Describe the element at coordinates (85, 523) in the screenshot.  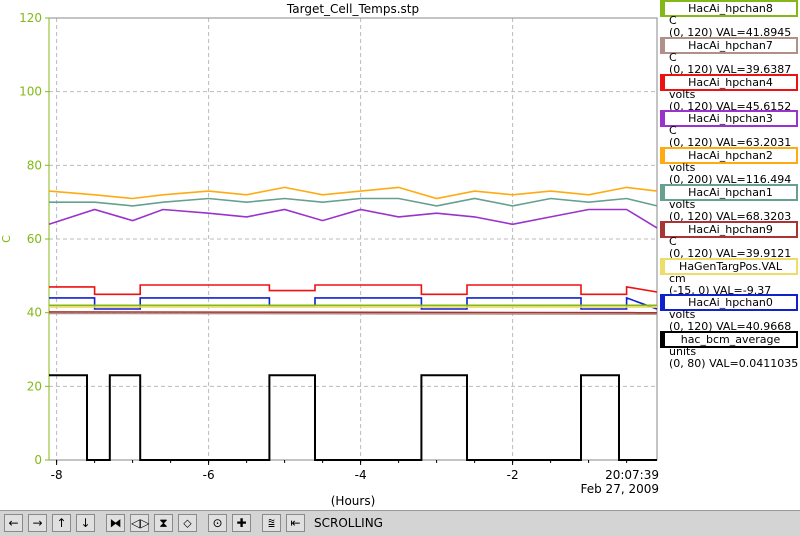
I see `scroll-down-button: ↓` at that location.